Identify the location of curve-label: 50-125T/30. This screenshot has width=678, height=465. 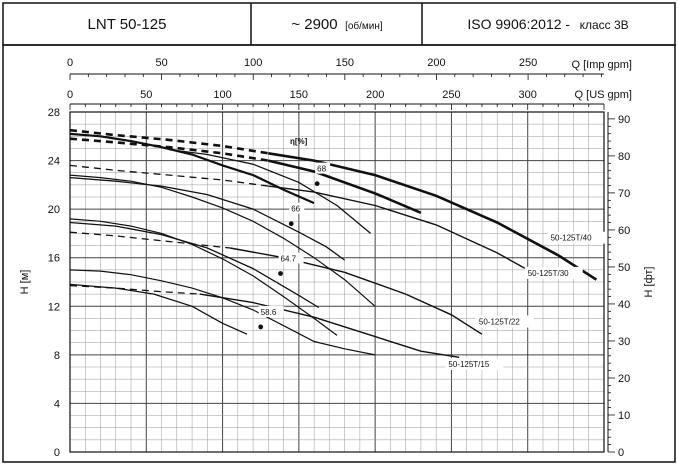
(548, 273).